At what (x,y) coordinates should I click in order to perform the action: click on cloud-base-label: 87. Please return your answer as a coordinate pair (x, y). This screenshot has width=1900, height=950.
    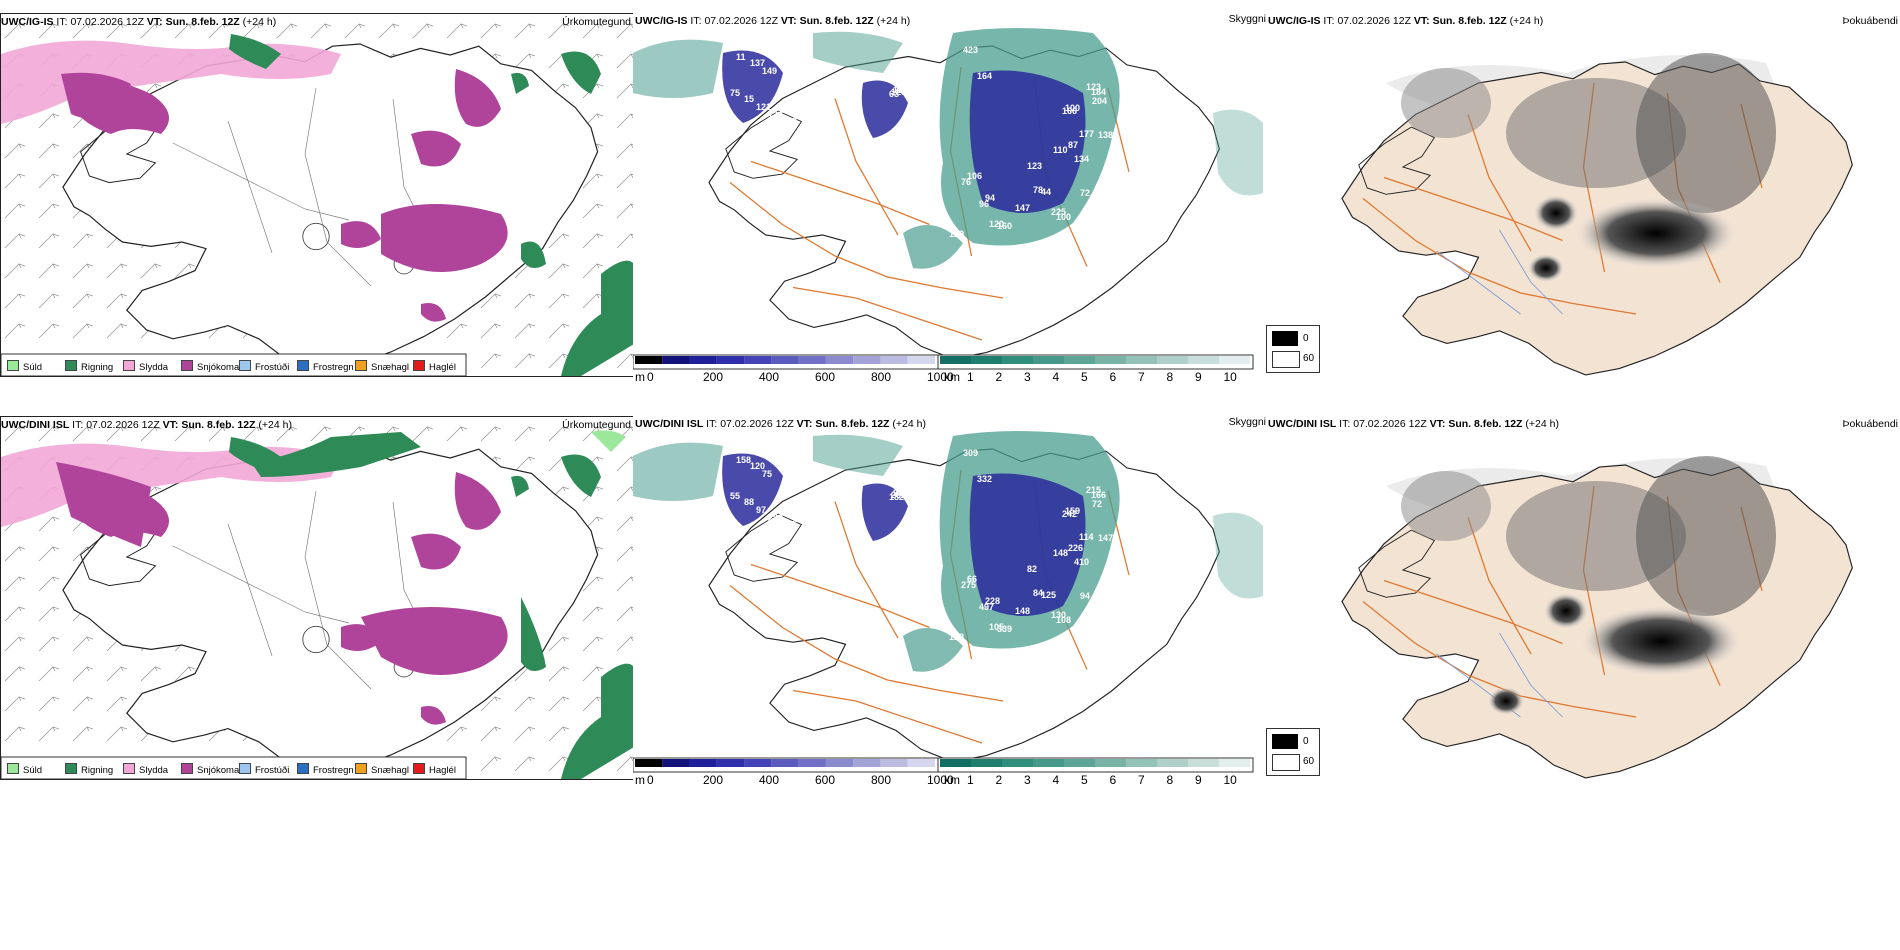
    Looking at the image, I should click on (1073, 145).